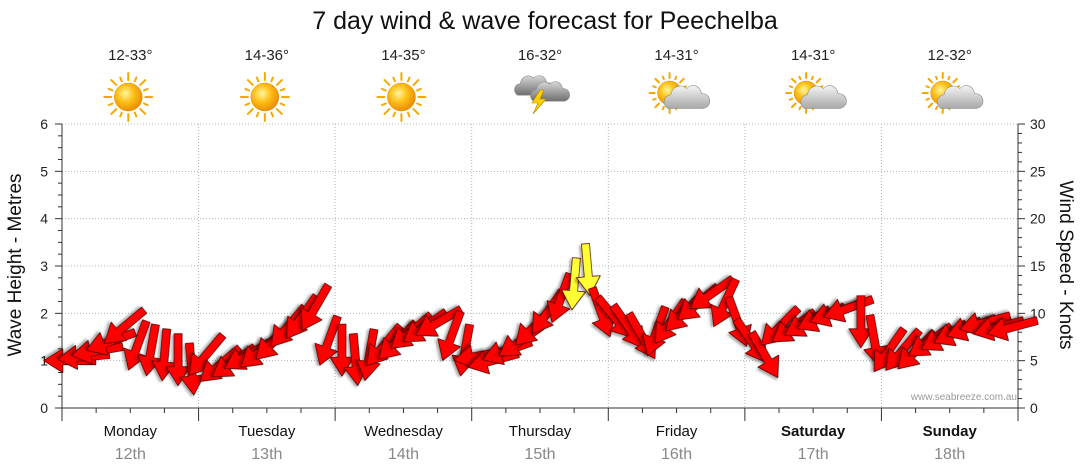 Image resolution: width=1080 pixels, height=475 pixels. I want to click on temperature-label: 14-36°, so click(267, 55).